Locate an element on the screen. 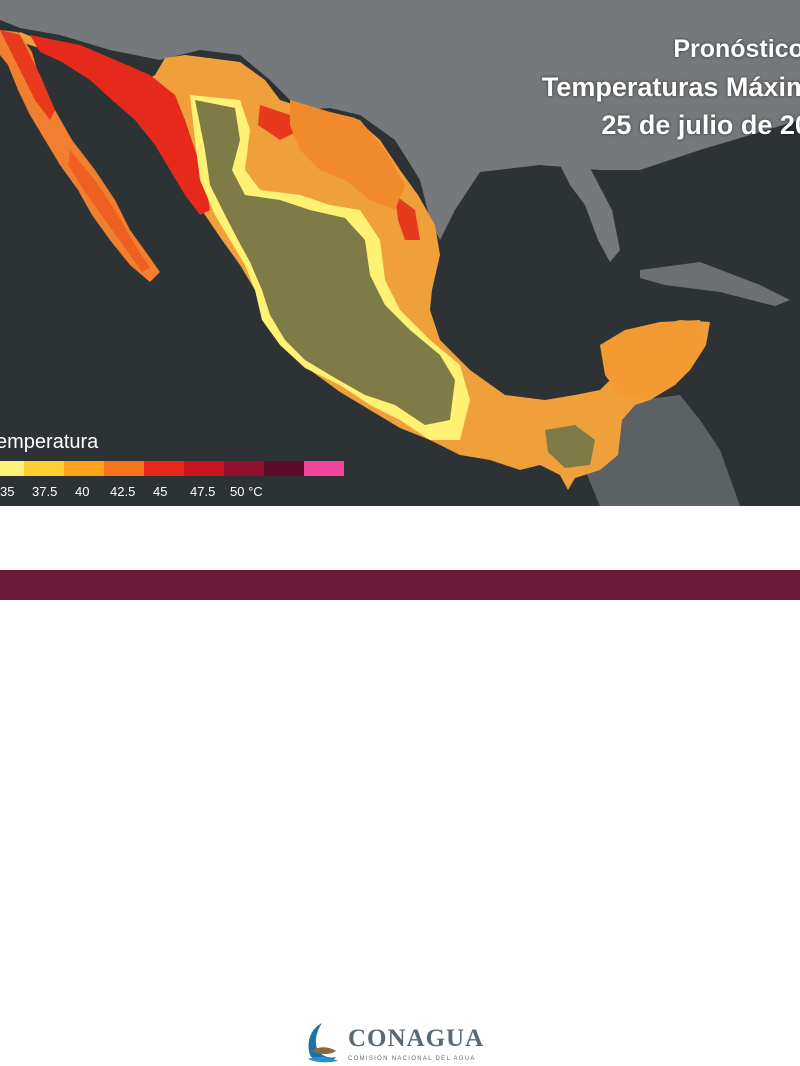  legend-color-bar is located at coordinates (172, 468).